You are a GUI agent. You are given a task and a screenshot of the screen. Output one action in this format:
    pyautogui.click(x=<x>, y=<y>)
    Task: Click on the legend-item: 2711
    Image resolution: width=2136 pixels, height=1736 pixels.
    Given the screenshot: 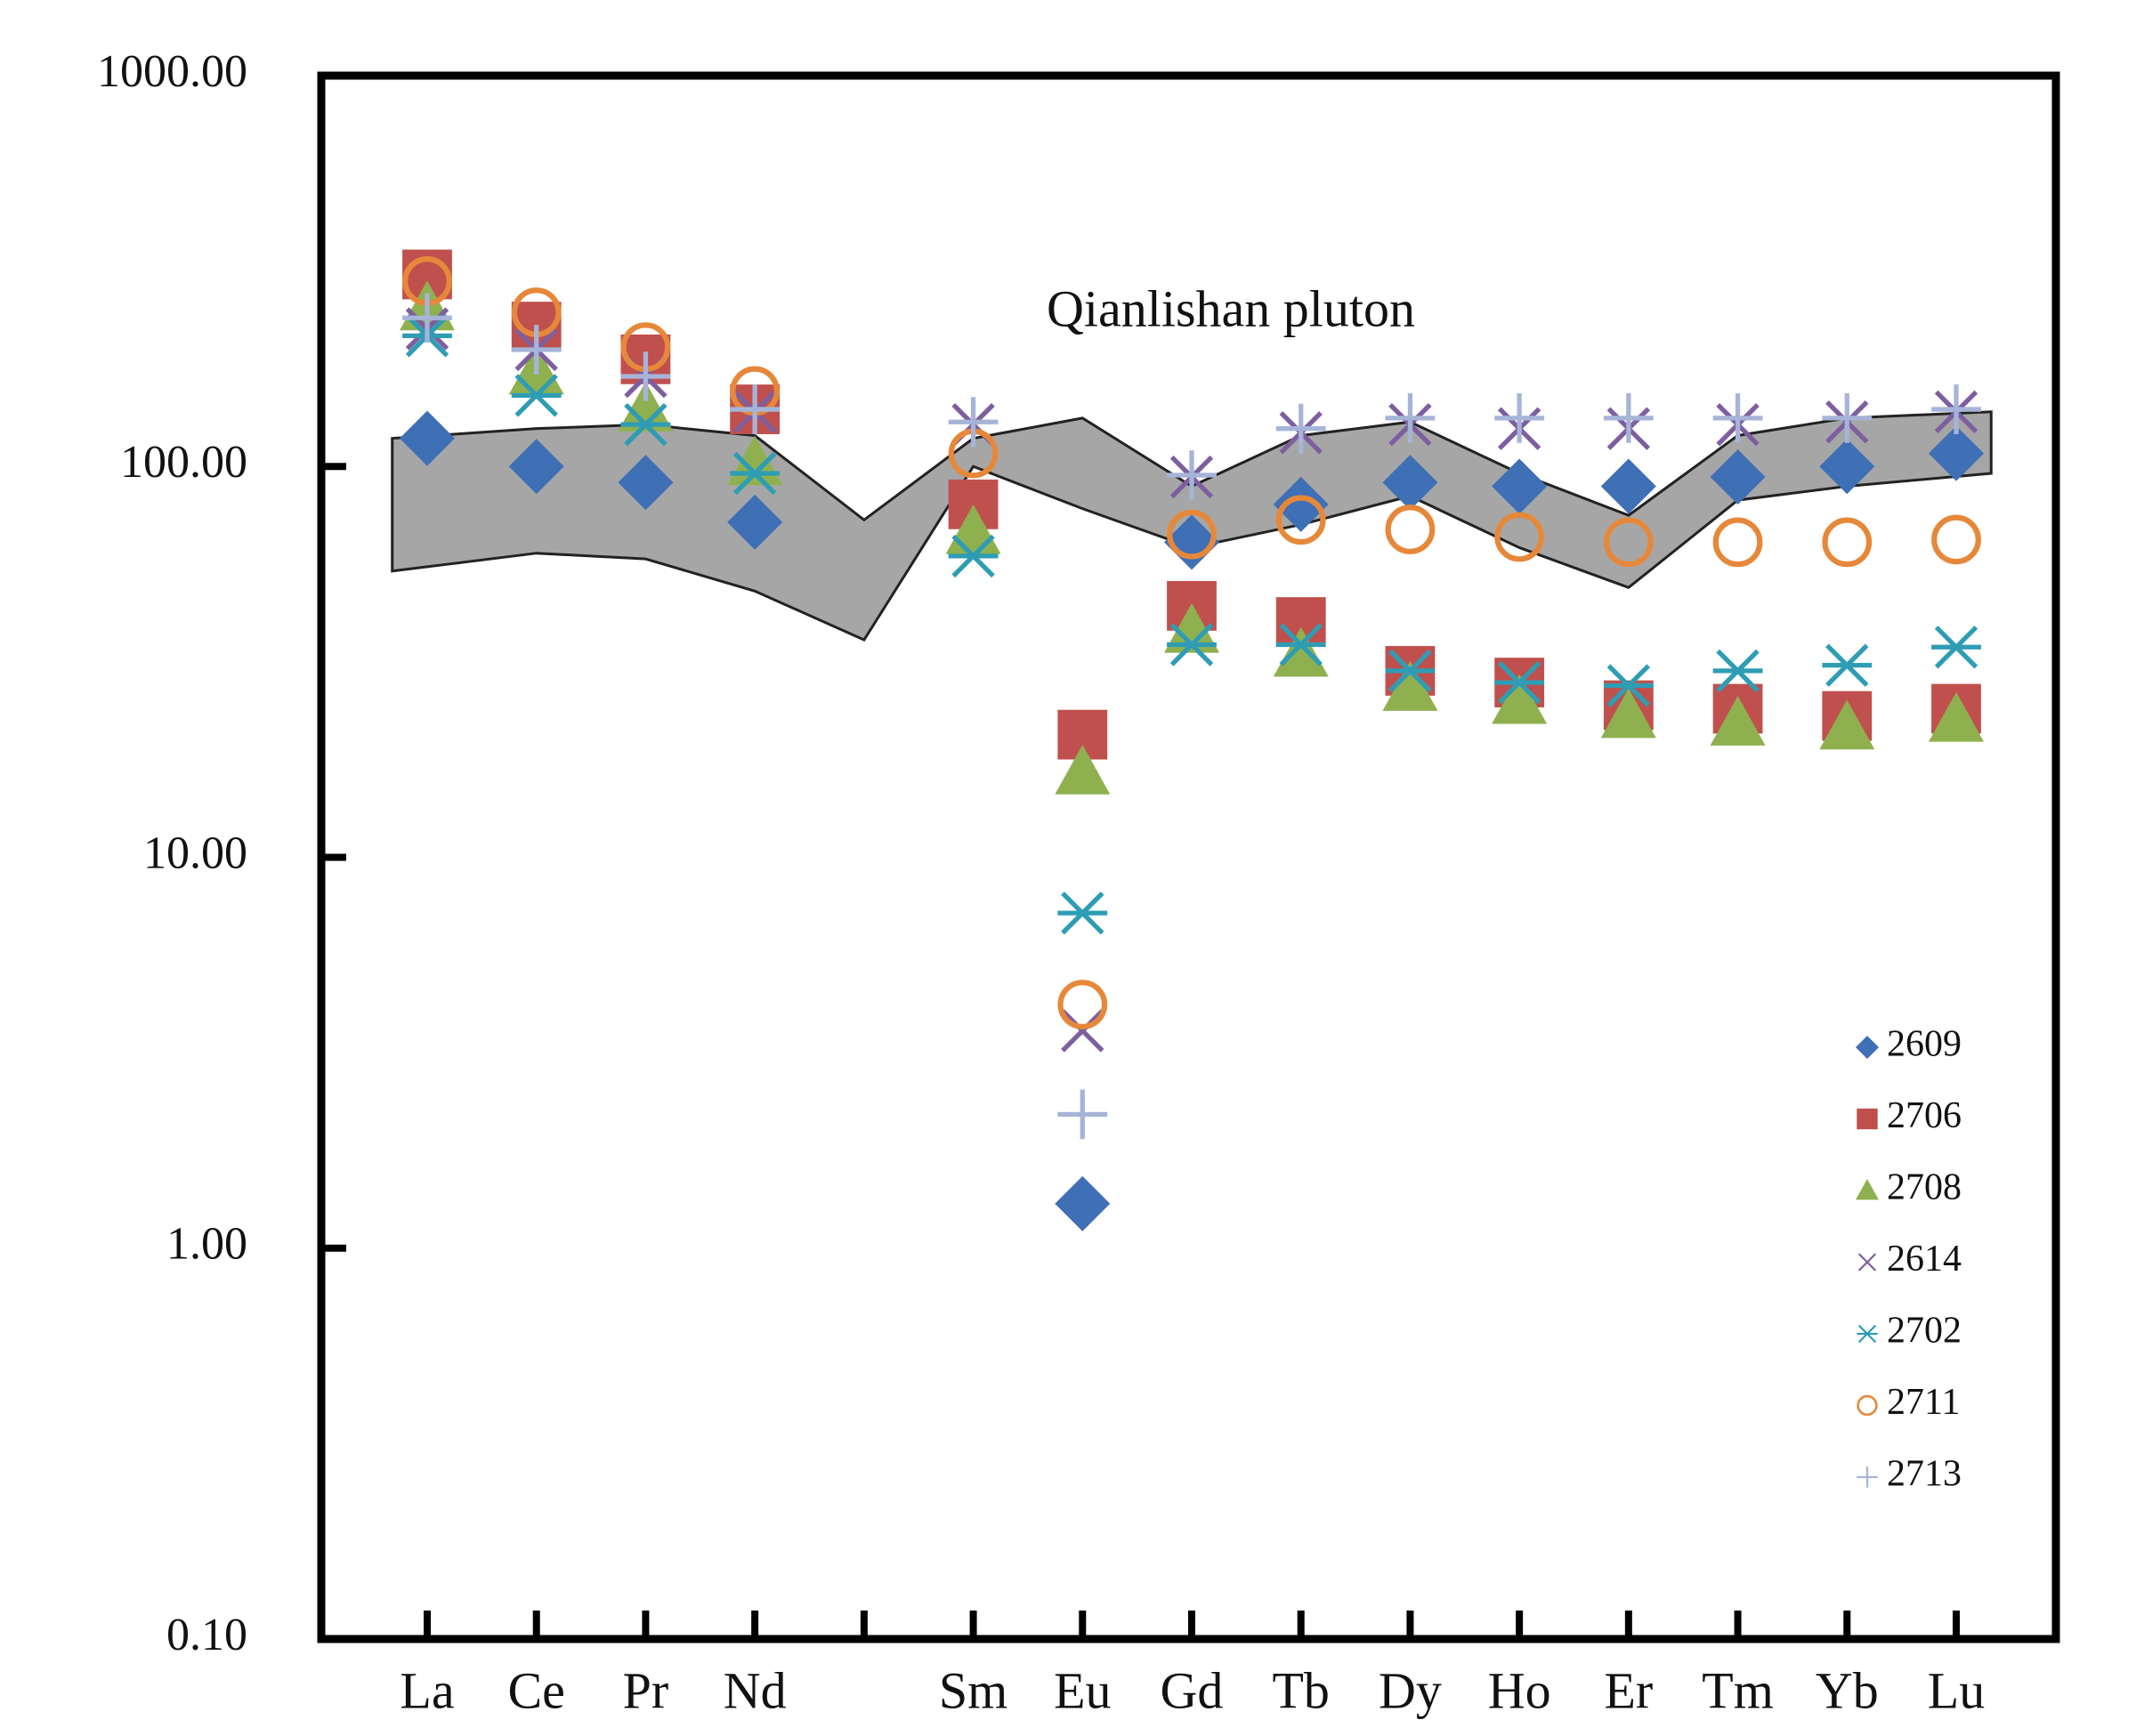 What is the action you would take?
    pyautogui.click(x=1908, y=1402)
    